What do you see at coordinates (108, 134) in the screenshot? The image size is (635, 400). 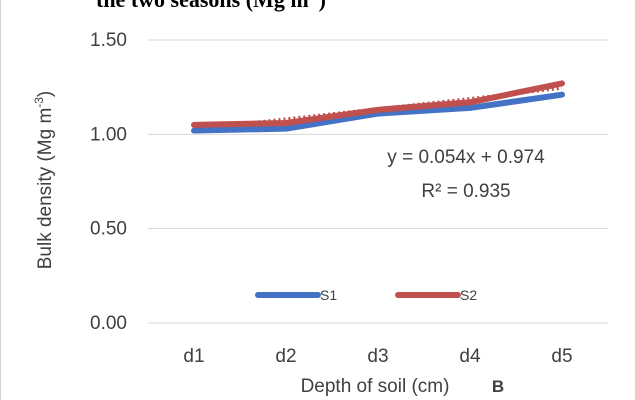 I see `y-tick-label: 1.00` at bounding box center [108, 134].